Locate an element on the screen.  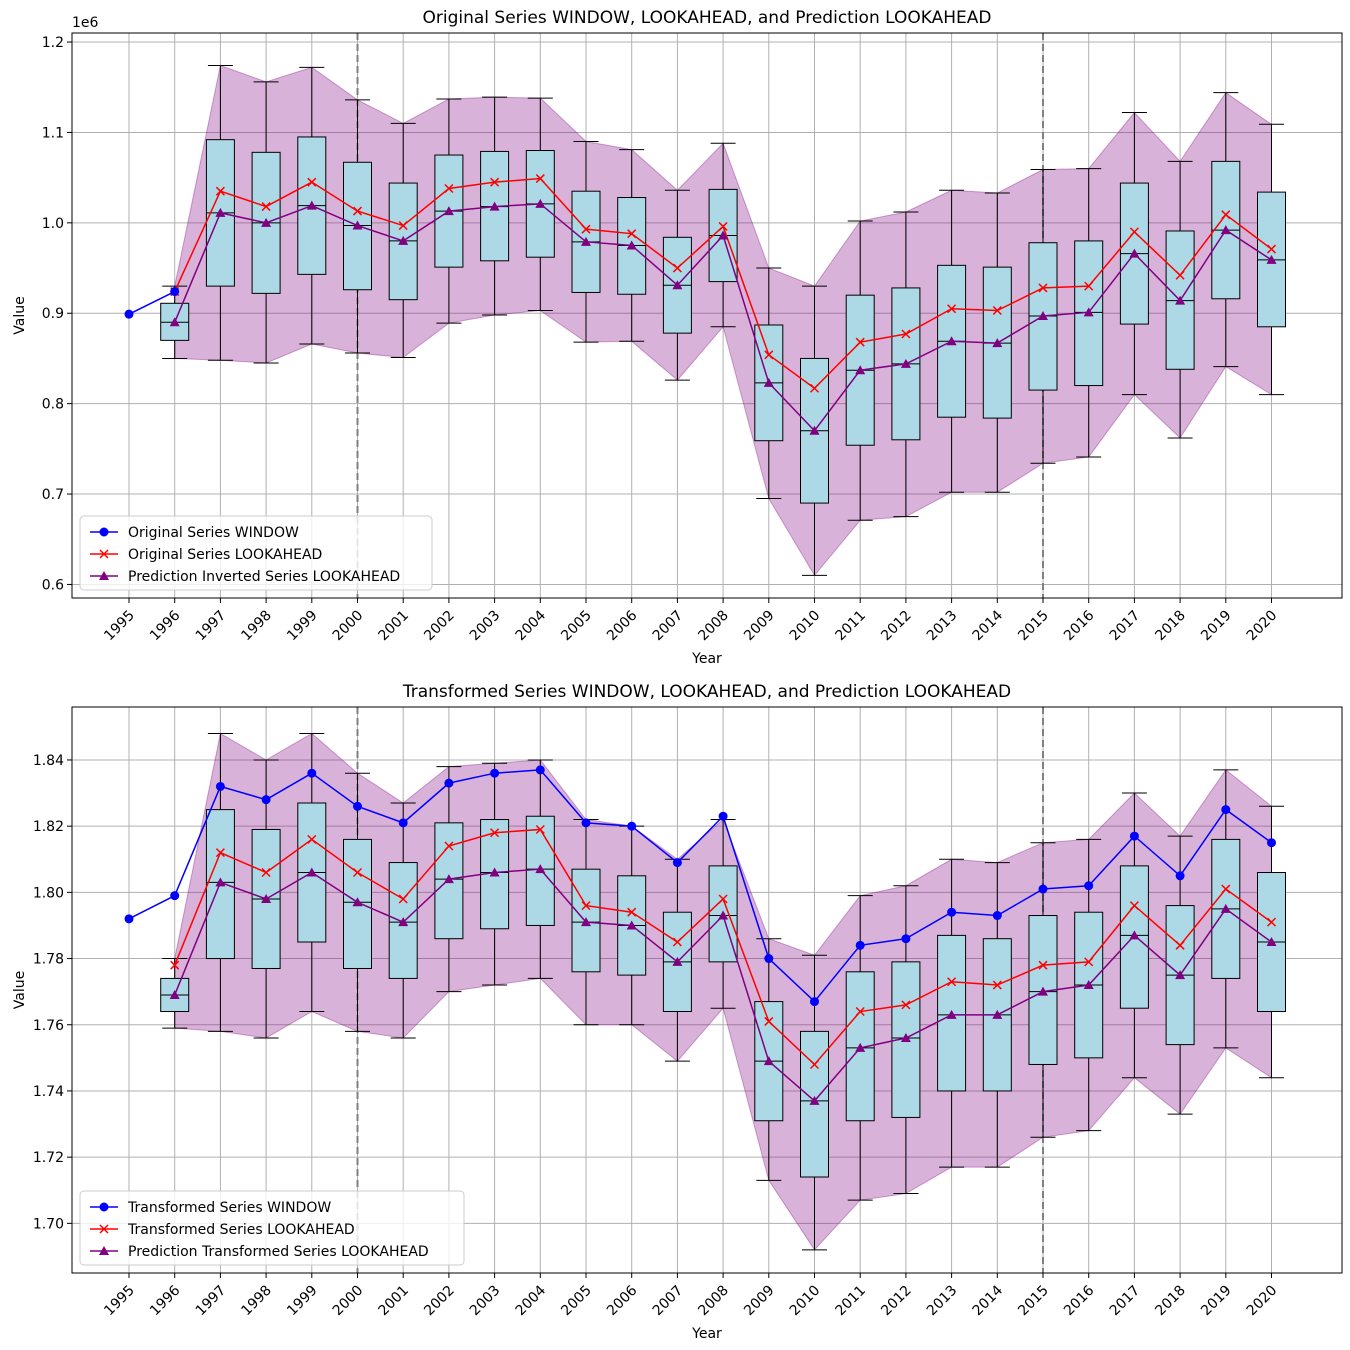
x-tick-label: 2009 is located at coordinates (759, 626).